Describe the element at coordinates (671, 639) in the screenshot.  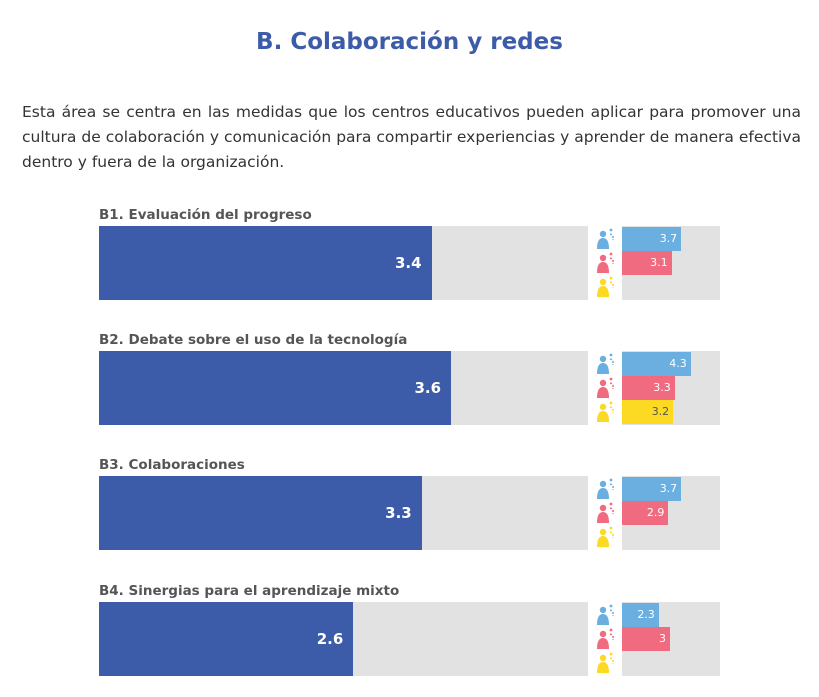
I see `group-bars-track-4: 2.3 3` at that location.